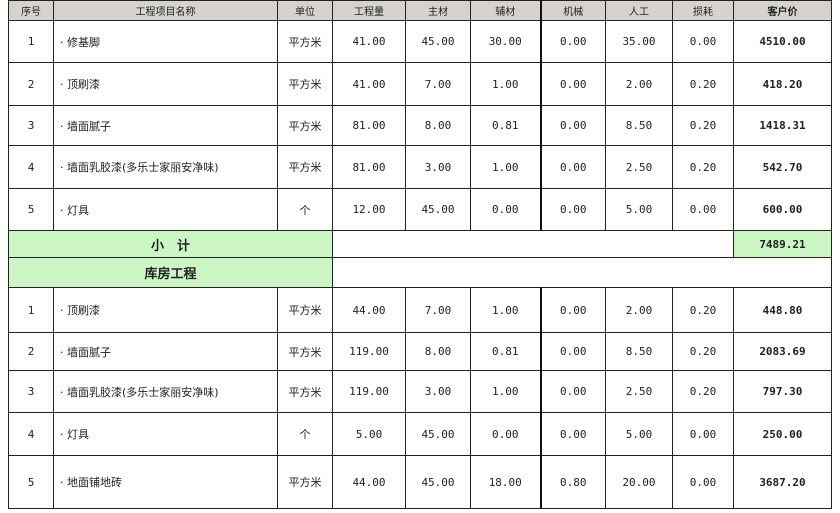 This screenshot has height=513, width=840. Describe the element at coordinates (572, 482) in the screenshot. I see `cell-machinery: 0.80` at that location.